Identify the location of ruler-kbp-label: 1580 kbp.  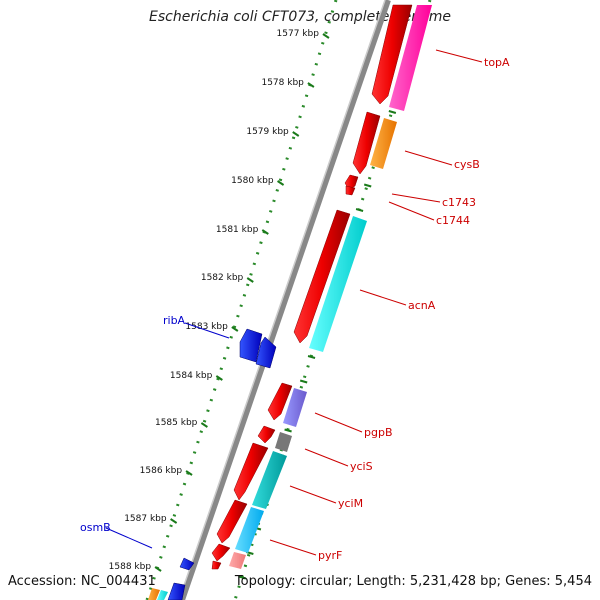
(252, 181).